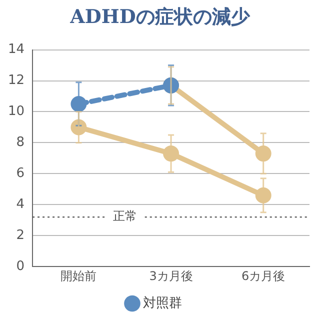 The width and height of the screenshot is (320, 320). Describe the element at coordinates (20, 204) in the screenshot. I see `y-tick-label: 4` at that location.